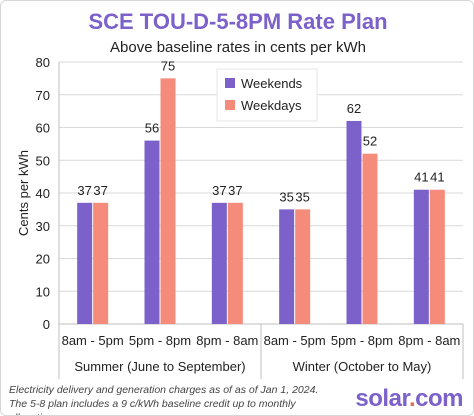 The width and height of the screenshot is (474, 416). I want to click on data-label: 62, so click(354, 108).